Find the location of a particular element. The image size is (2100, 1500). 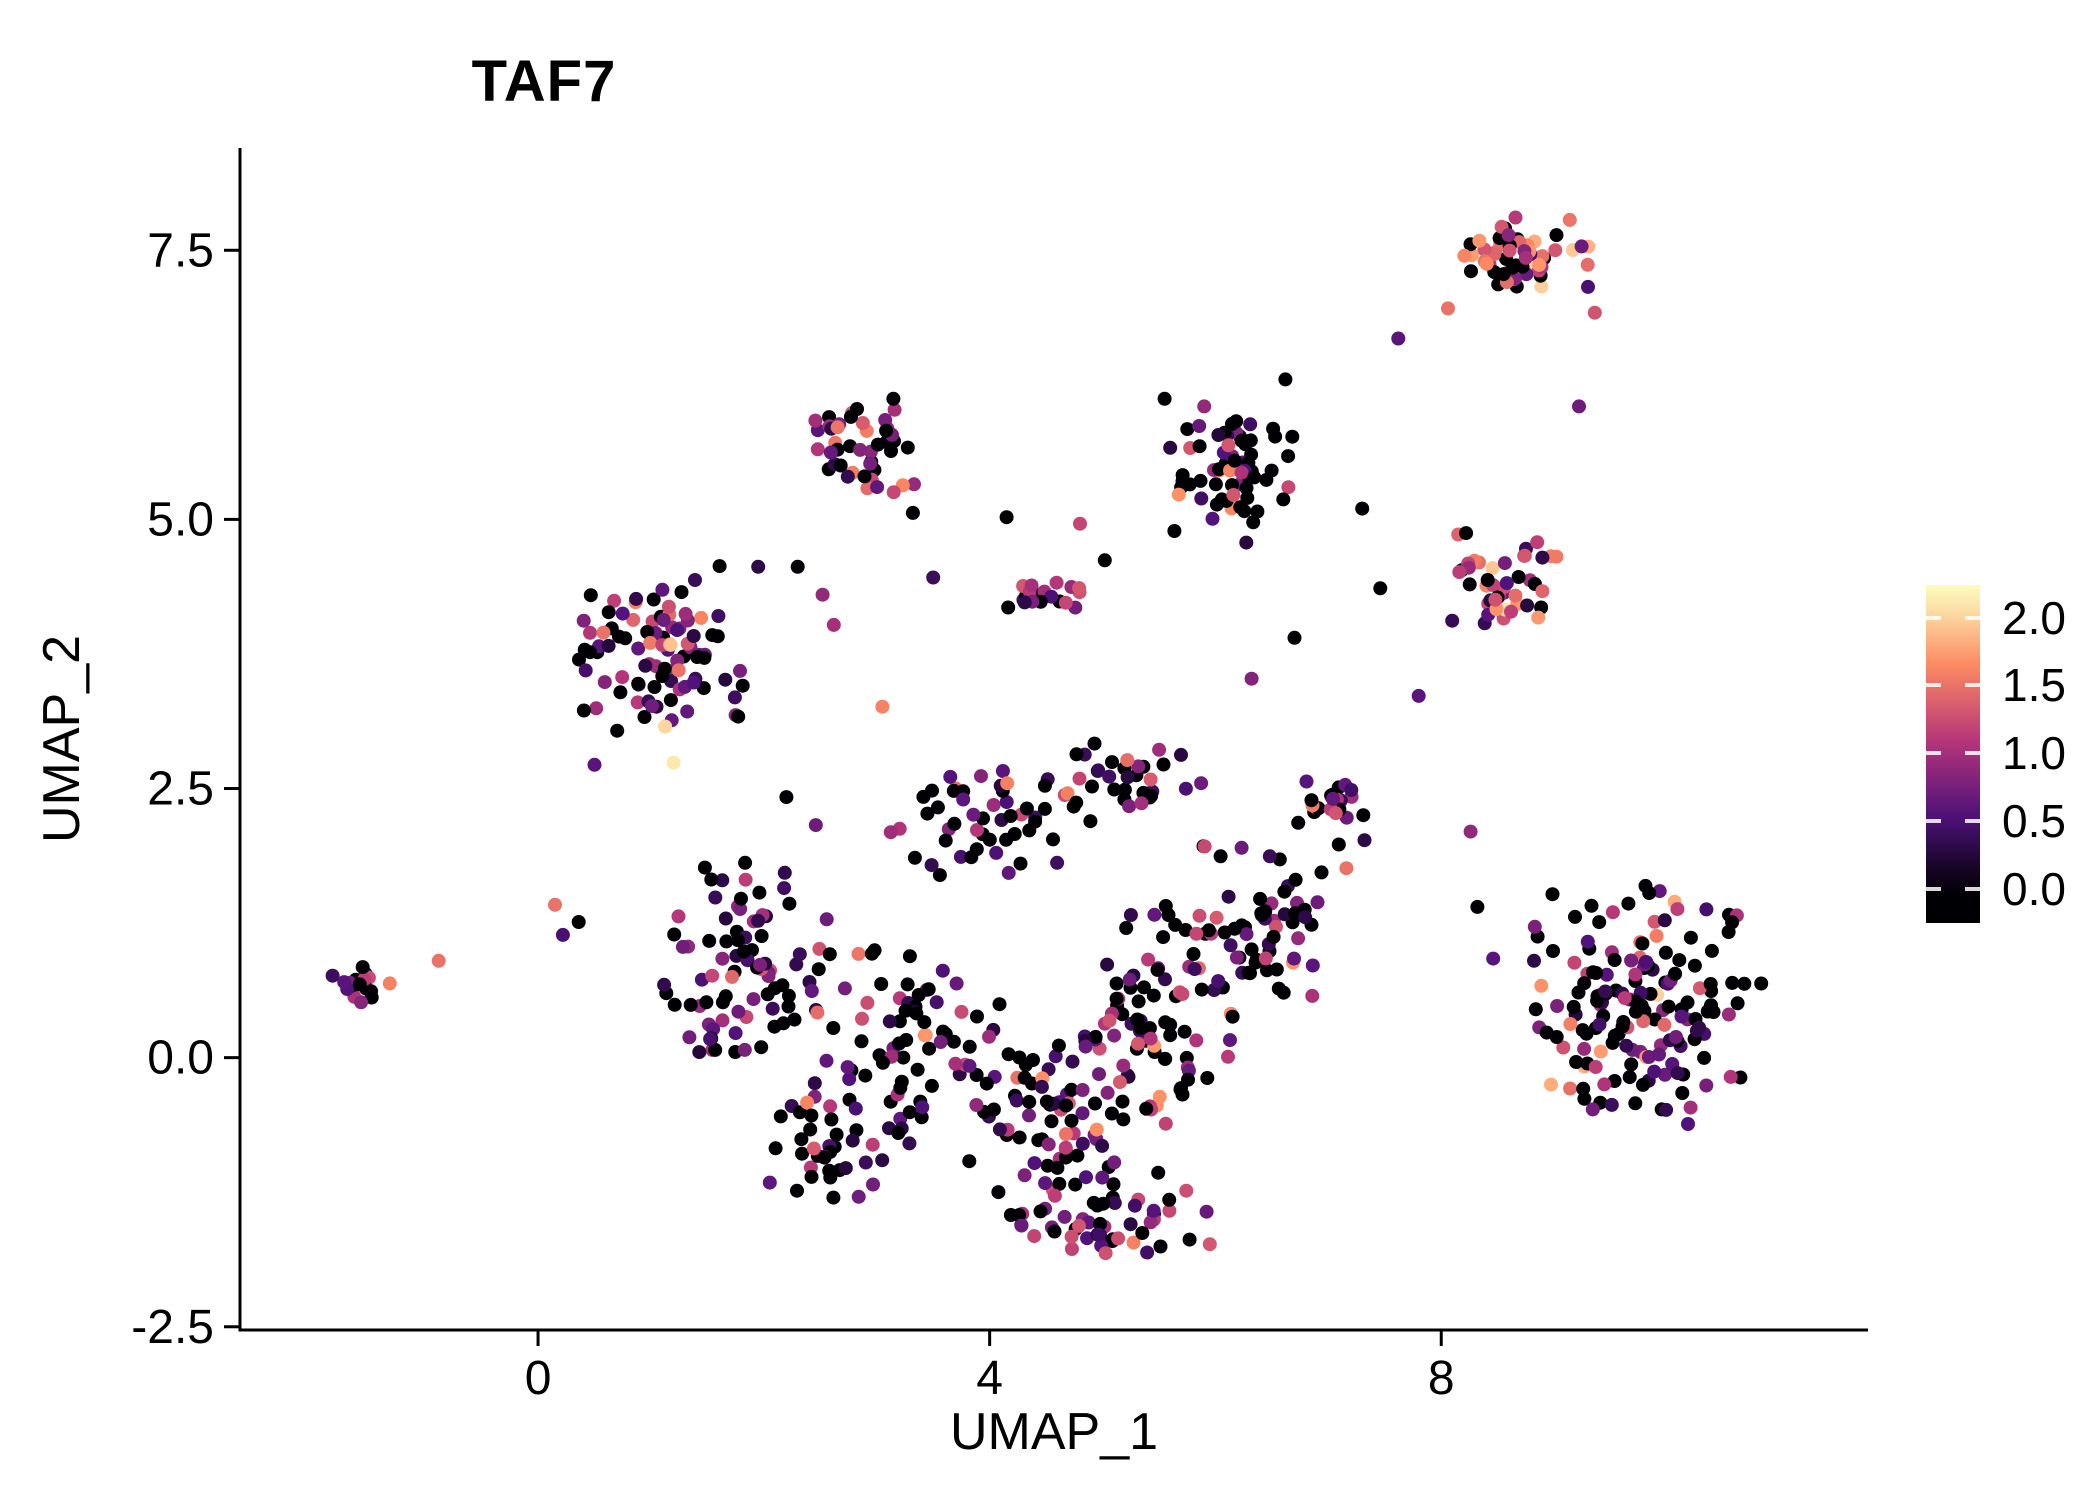

legend-tick-label: 2.0 is located at coordinates (2034, 617).